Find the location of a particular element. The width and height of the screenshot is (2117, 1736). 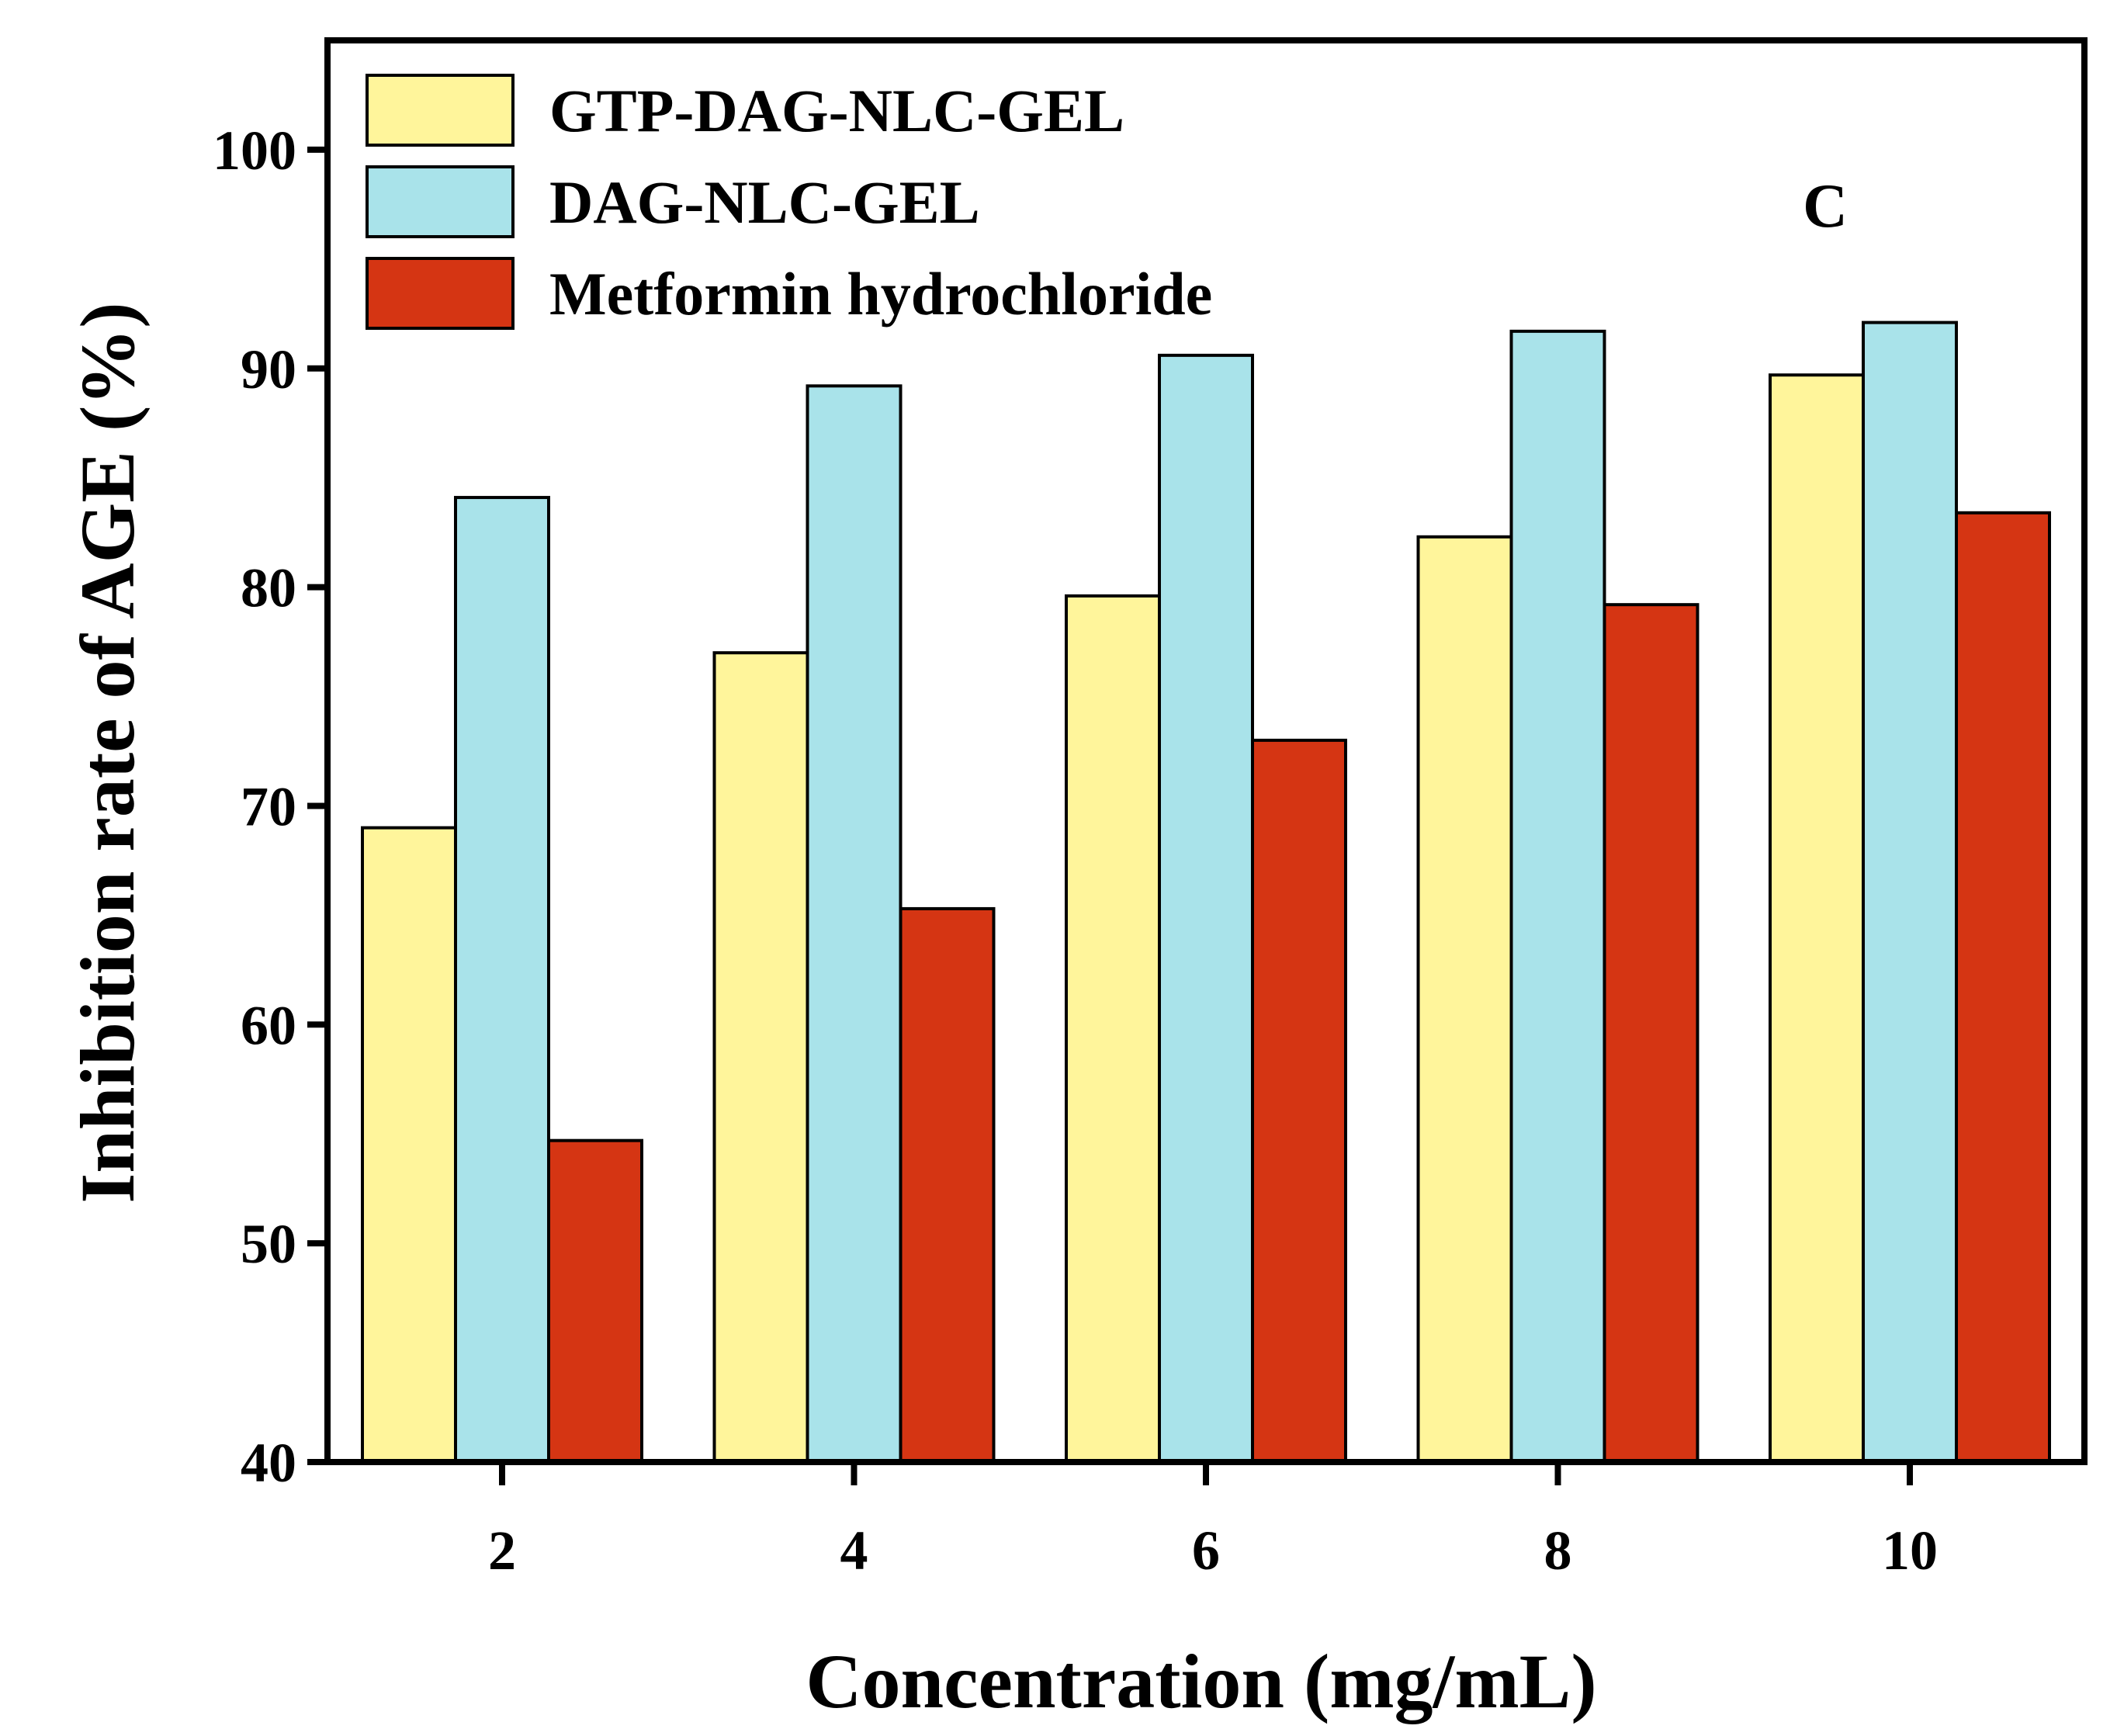

legend-label-3: Metformin hydrochloride is located at coordinates (880, 293).